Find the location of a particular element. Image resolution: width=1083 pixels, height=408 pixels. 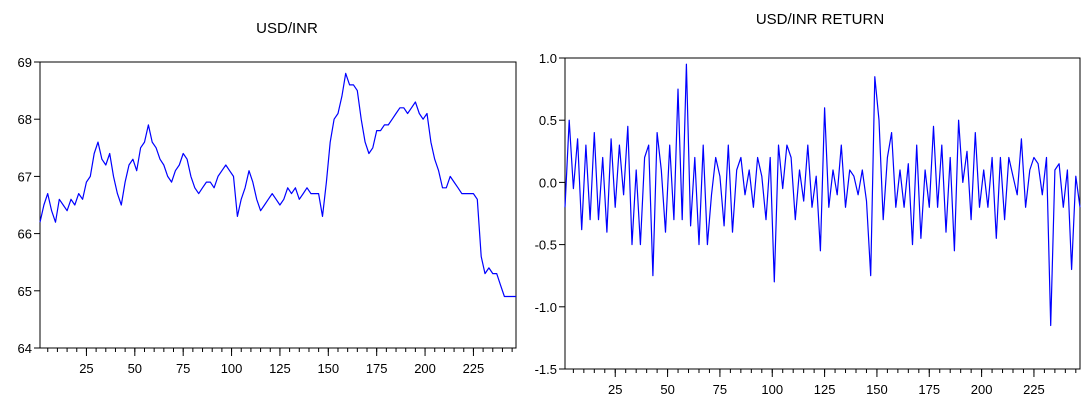

chart-title: USD/INR is located at coordinates (287, 28).